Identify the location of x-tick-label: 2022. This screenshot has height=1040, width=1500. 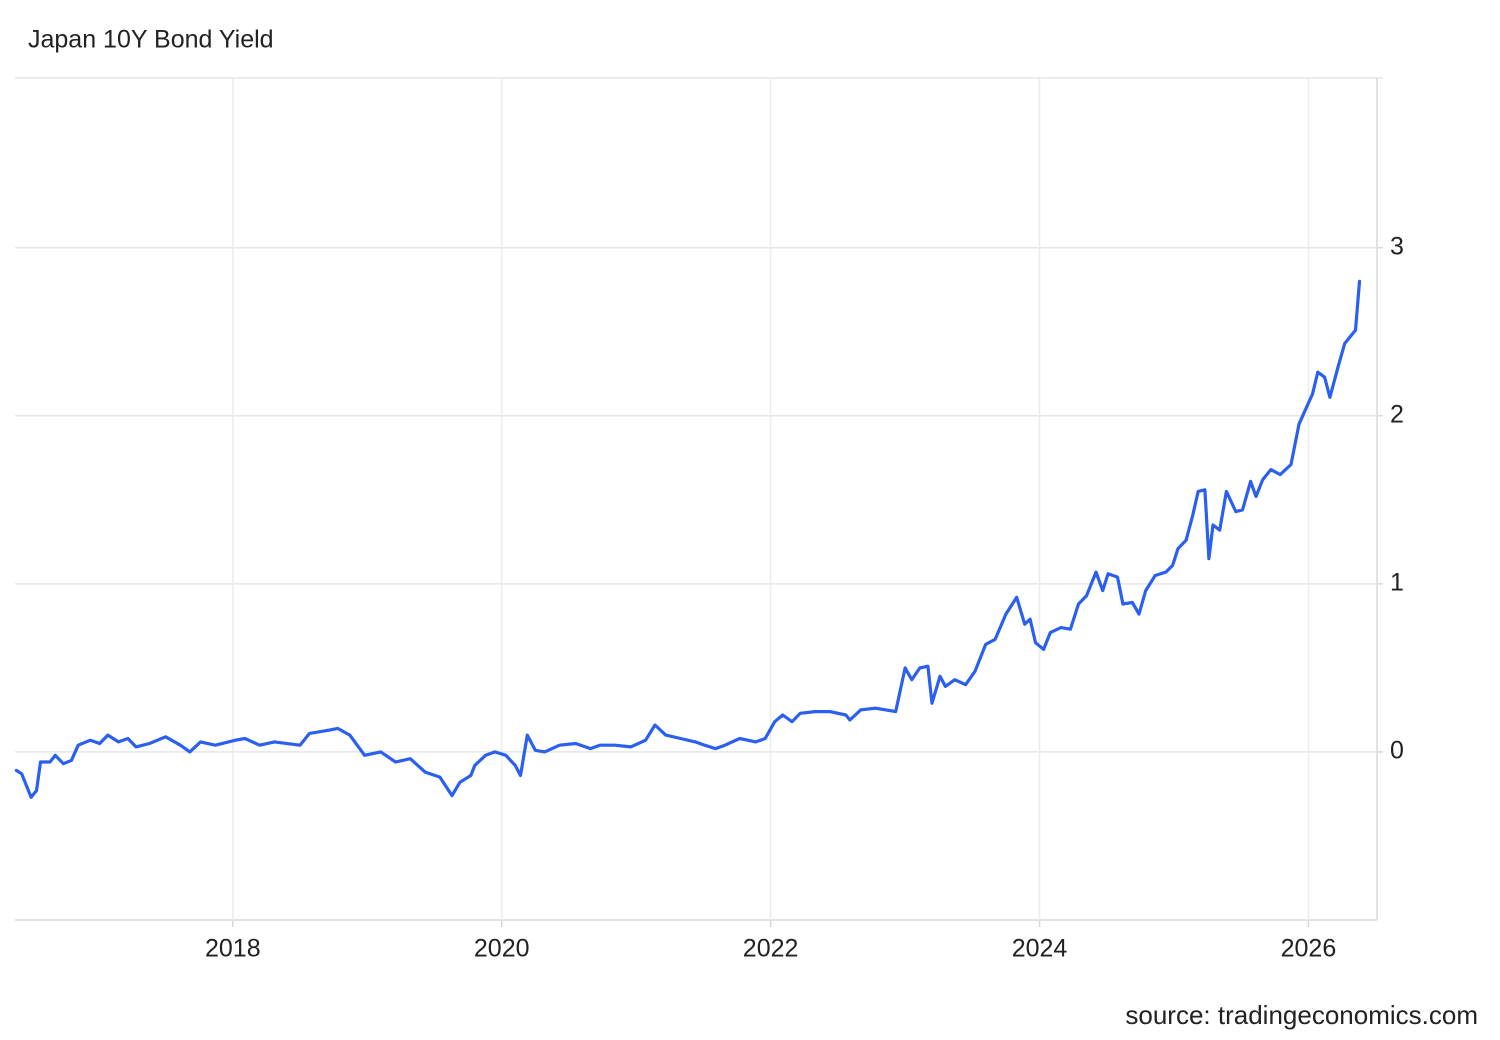
(771, 949).